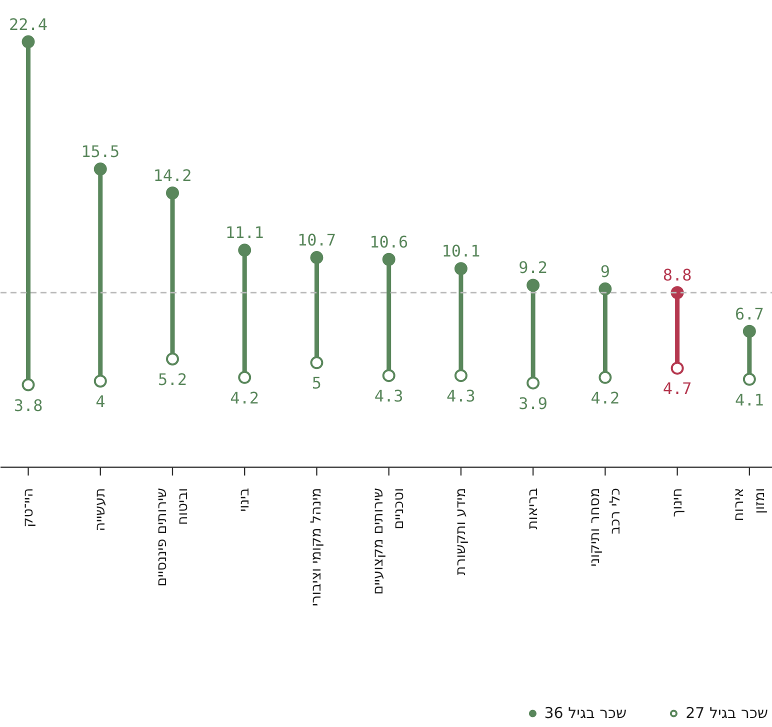  What do you see at coordinates (749, 400) in the screenshot?
I see `data-label: 4.1` at bounding box center [749, 400].